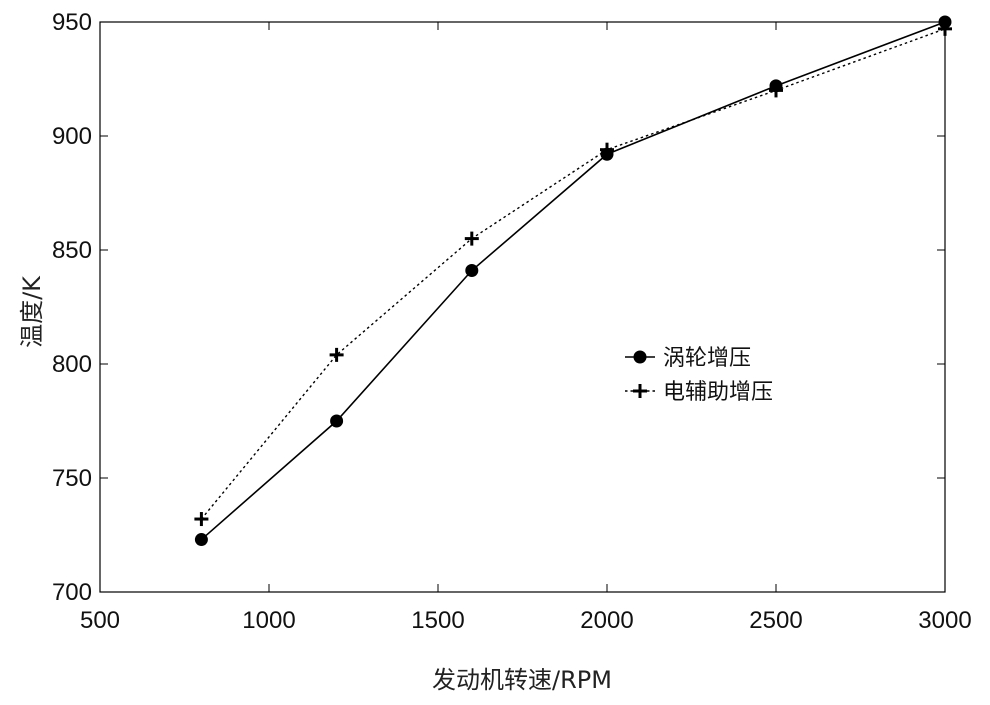 This screenshot has height=705, width=990. Describe the element at coordinates (437, 620) in the screenshot. I see `x-tick-label: 1500` at that location.